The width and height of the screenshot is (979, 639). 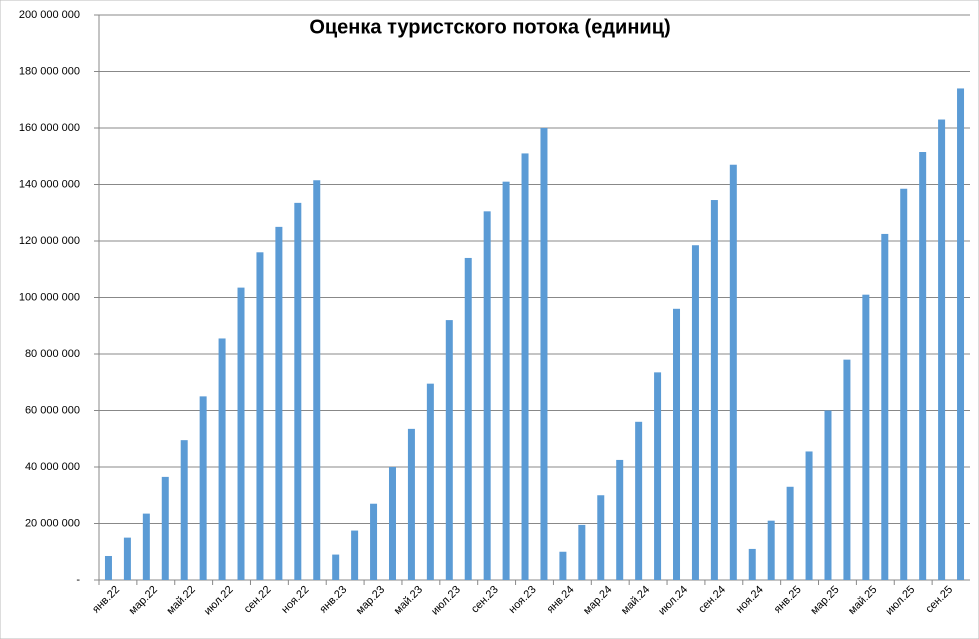 What do you see at coordinates (49, 297) in the screenshot?
I see `y-tick-label: 100 000 000` at bounding box center [49, 297].